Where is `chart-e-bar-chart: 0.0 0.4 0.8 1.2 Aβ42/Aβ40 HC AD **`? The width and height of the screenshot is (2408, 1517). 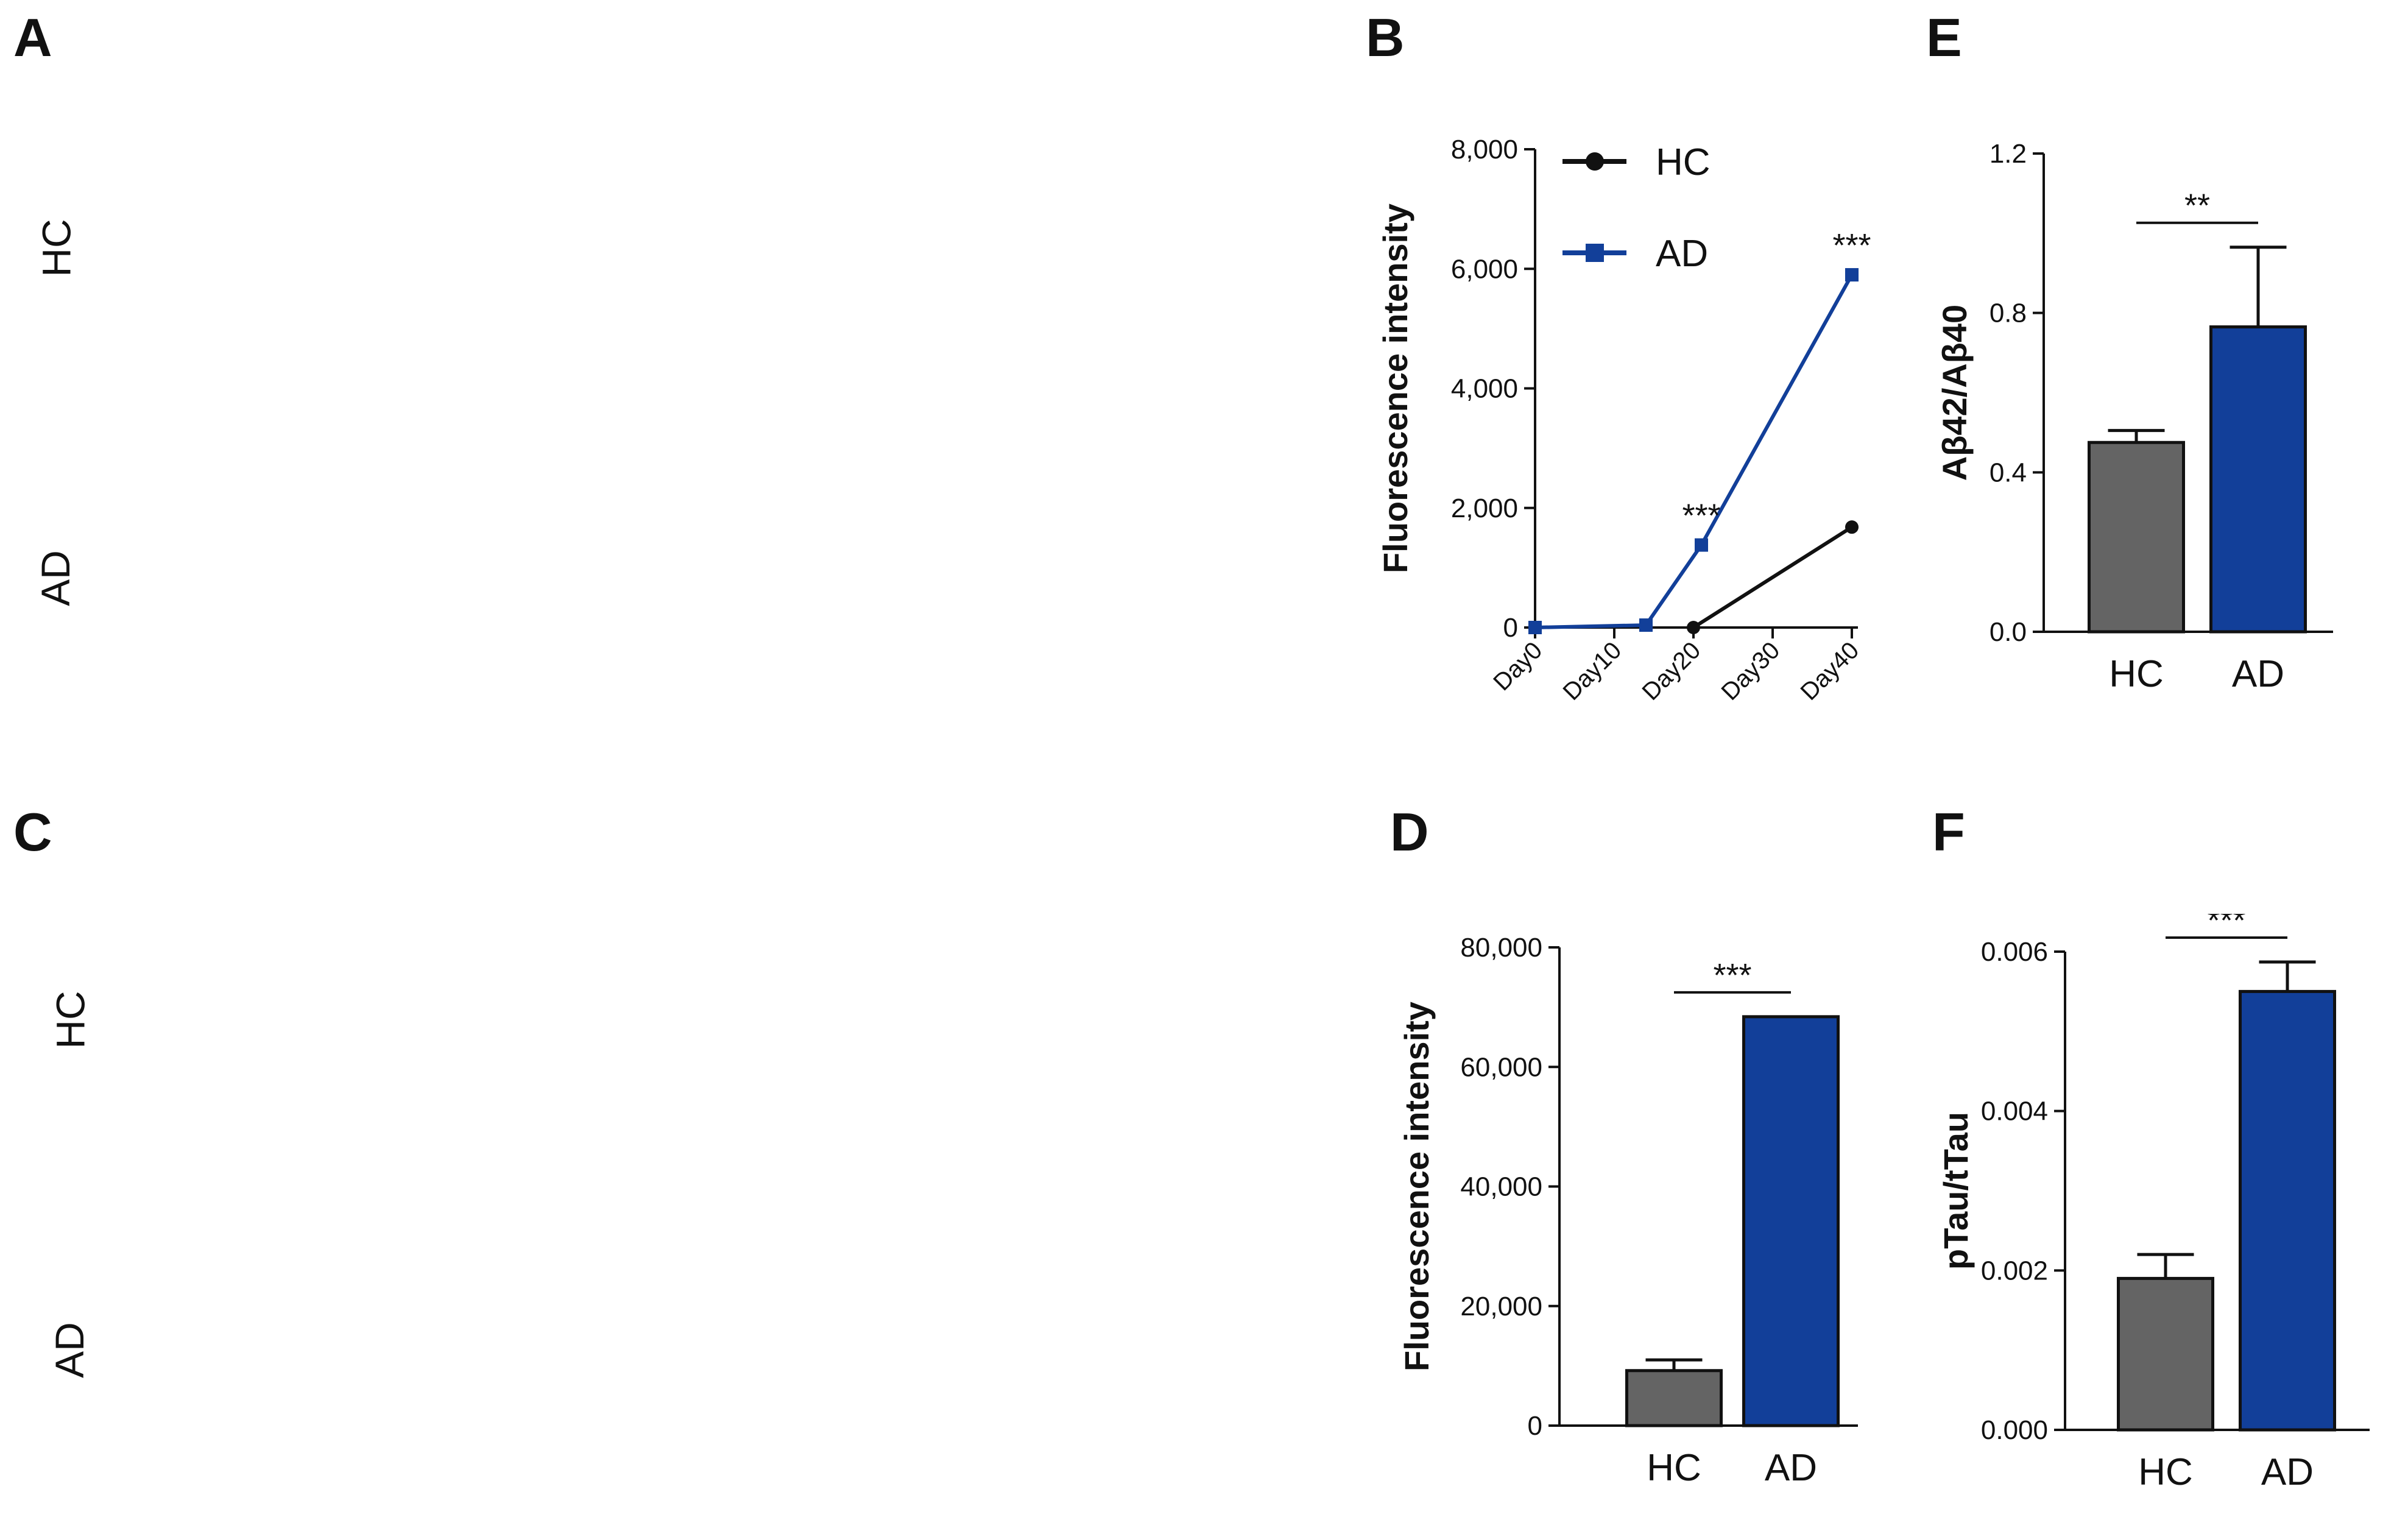 chart-e-bar-chart: 0.0 0.4 0.8 1.2 Aβ42/Aβ40 HC AD ** is located at coordinates (2134, 417).